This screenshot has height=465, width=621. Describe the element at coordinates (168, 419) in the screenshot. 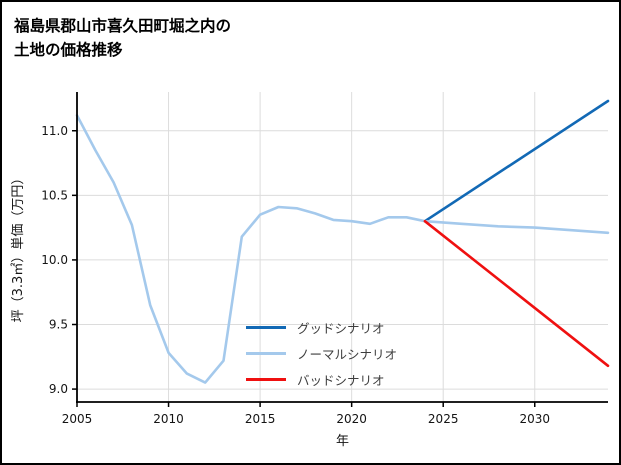

I see `x-tick-label: 2010` at that location.